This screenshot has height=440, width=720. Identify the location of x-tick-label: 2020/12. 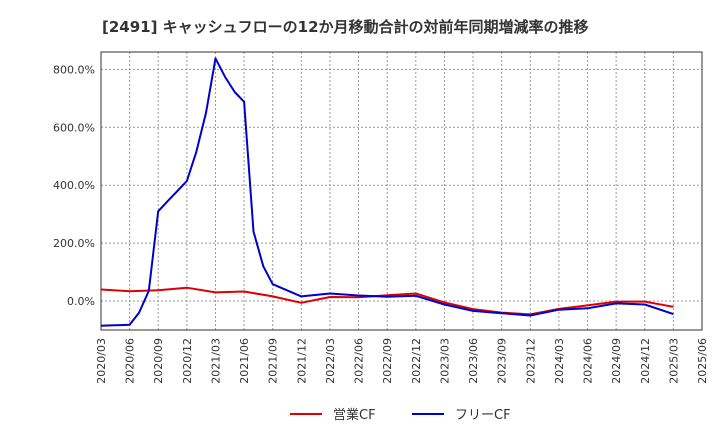
(187, 361).